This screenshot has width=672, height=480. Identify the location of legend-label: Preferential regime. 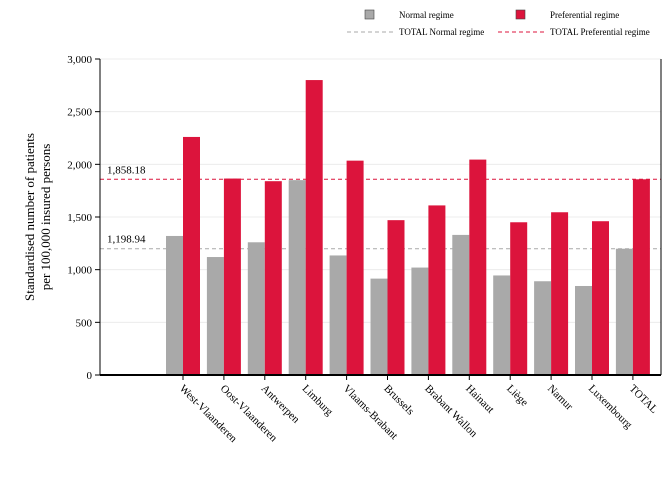
(584, 15).